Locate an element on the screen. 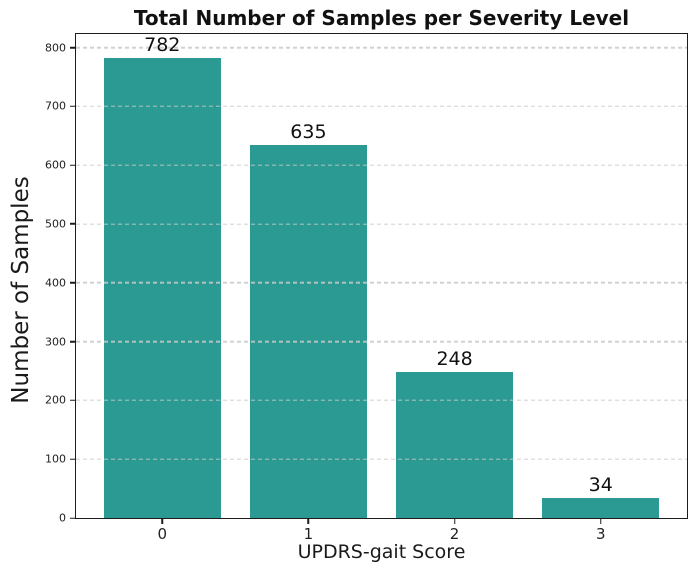 The image size is (698, 580). bar-value-label: 635 is located at coordinates (308, 131).